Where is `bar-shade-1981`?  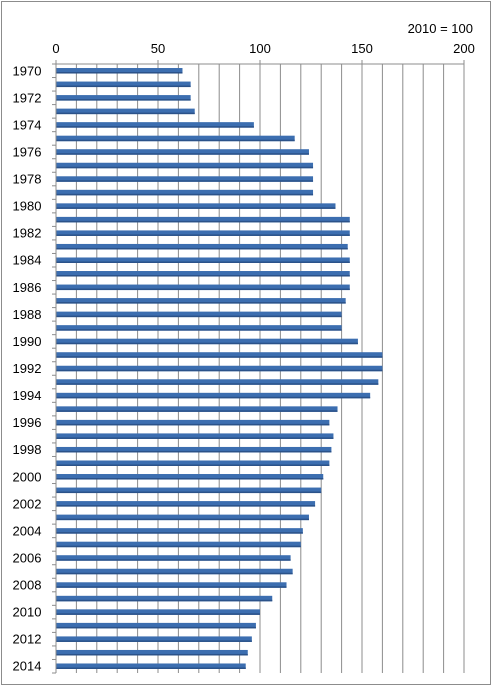
bar-shade-1981 is located at coordinates (203, 221).